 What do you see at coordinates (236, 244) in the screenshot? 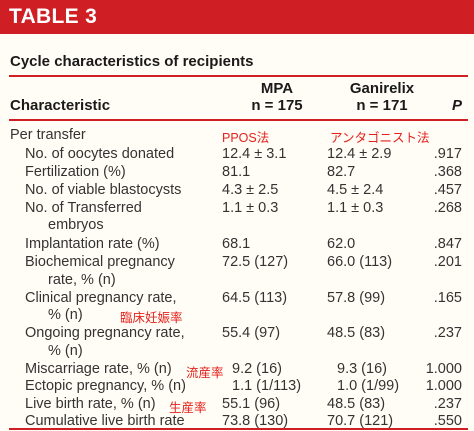
I see `cell-mpa: 68.1` at bounding box center [236, 244].